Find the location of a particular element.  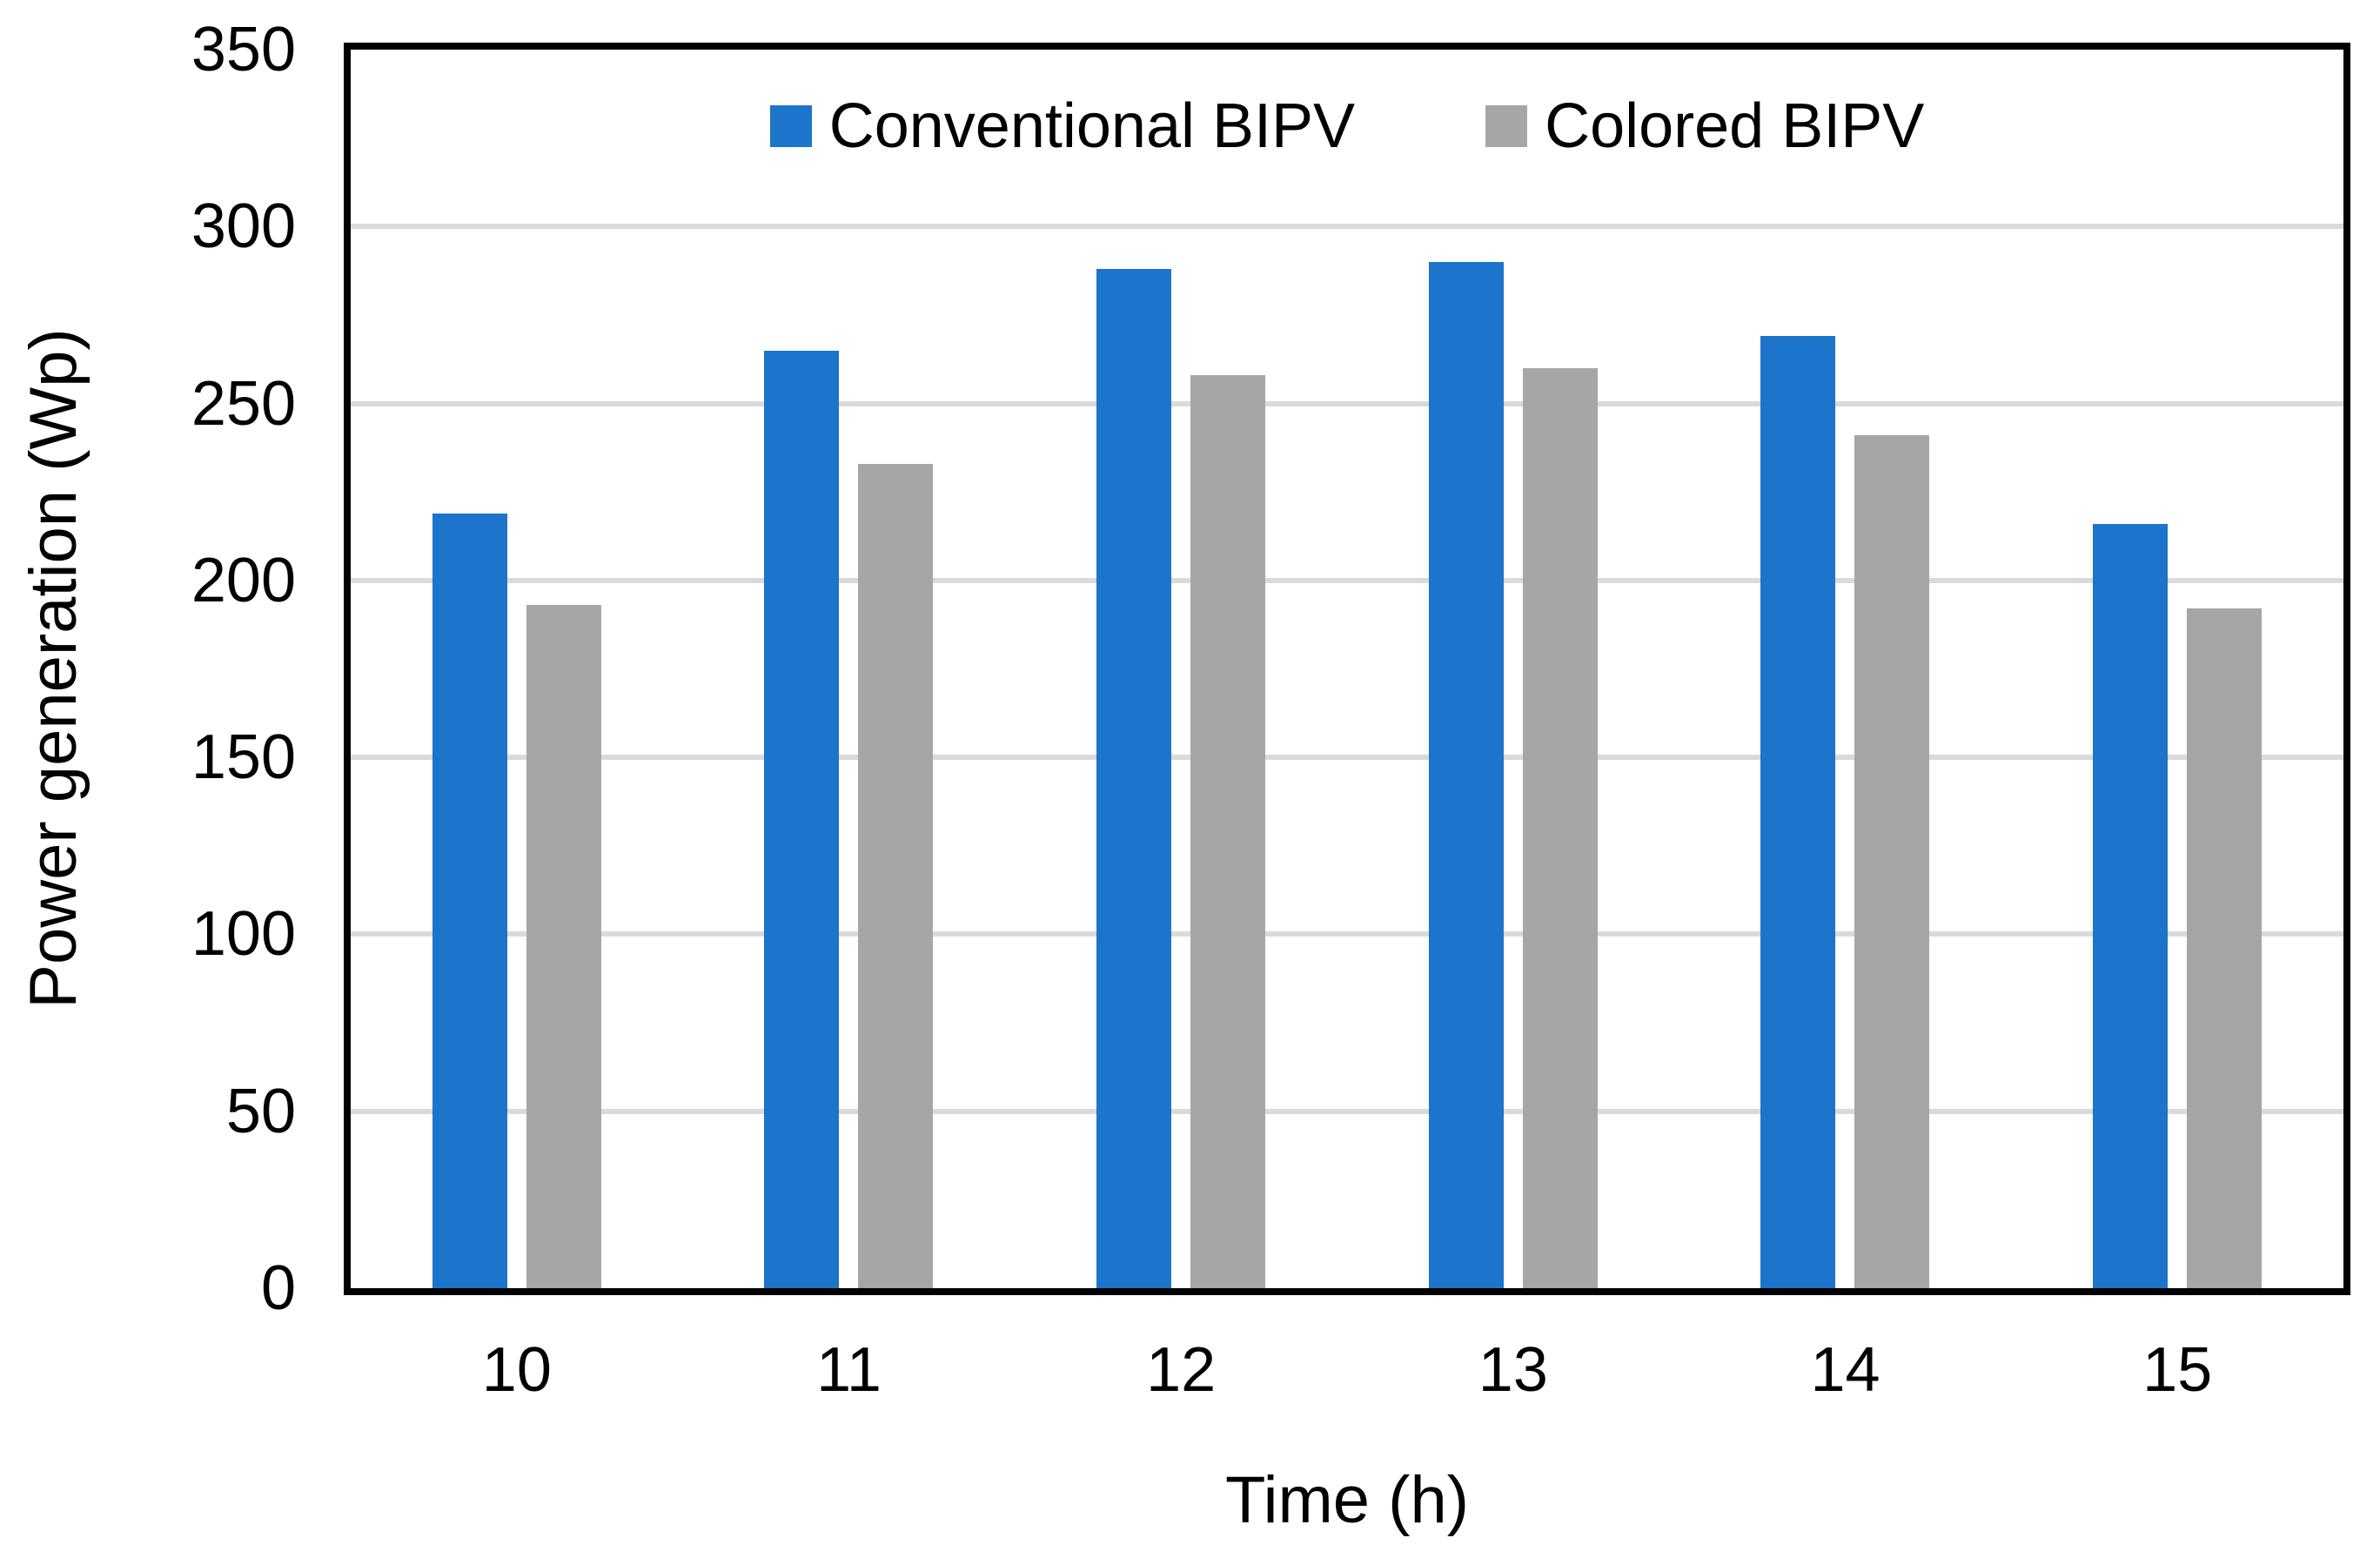

y-tick-label-350: 350 is located at coordinates (243, 50).